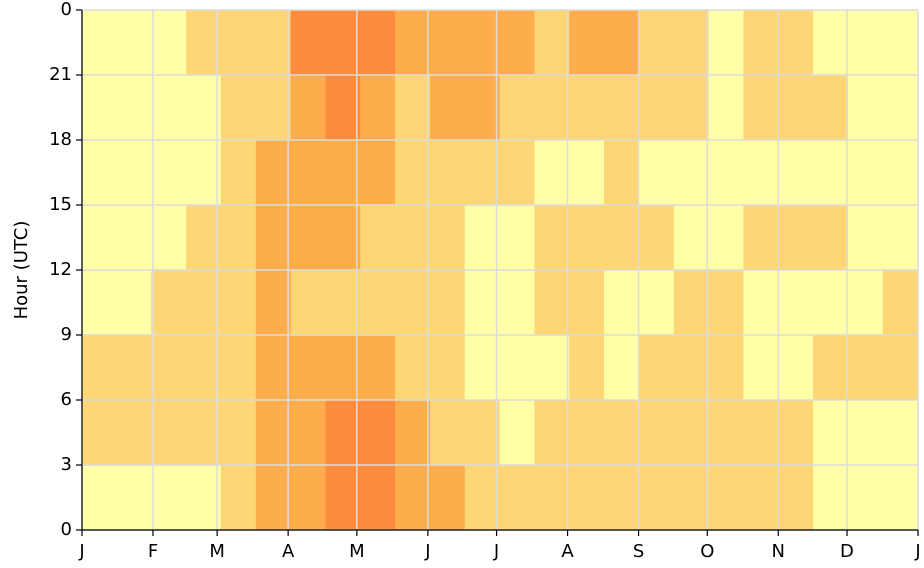 This screenshot has height=568, width=924. Describe the element at coordinates (847, 551) in the screenshot. I see `x-tick-label: D` at that location.